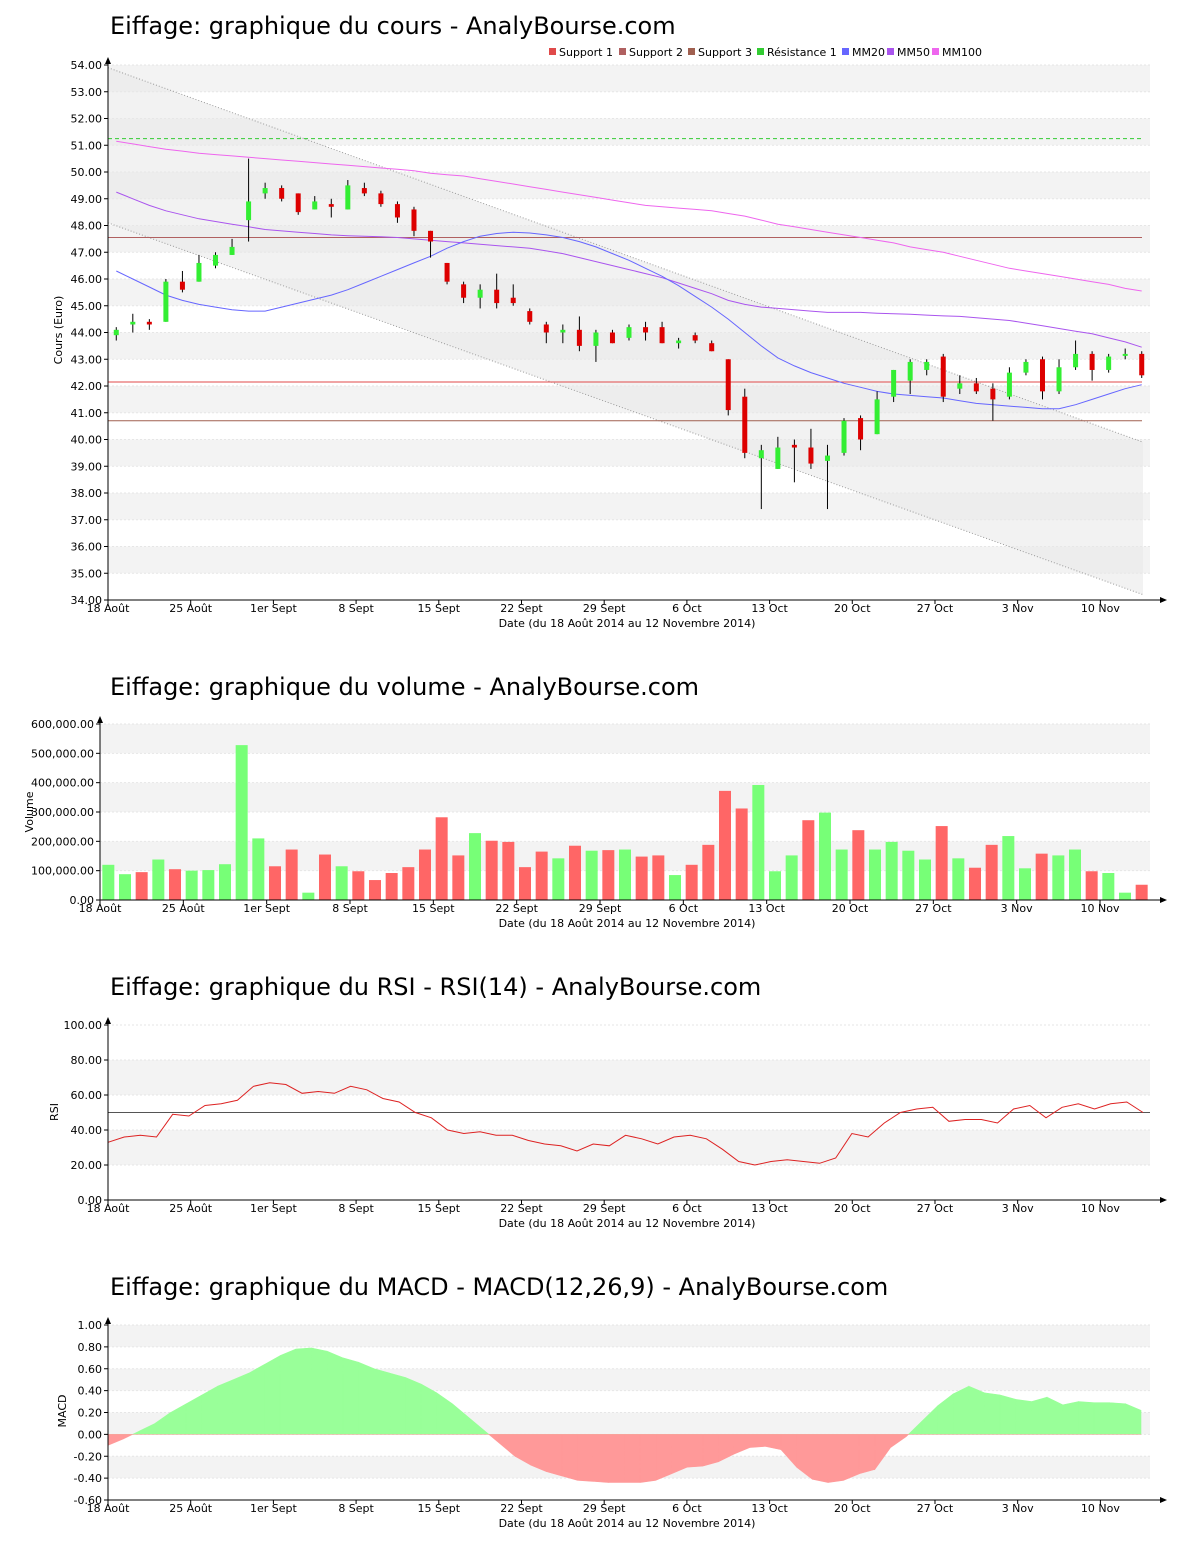 This screenshot has height=1550, width=1200. Describe the element at coordinates (1100, 608) in the screenshot. I see `x-tick-label: 10 Nov` at that location.